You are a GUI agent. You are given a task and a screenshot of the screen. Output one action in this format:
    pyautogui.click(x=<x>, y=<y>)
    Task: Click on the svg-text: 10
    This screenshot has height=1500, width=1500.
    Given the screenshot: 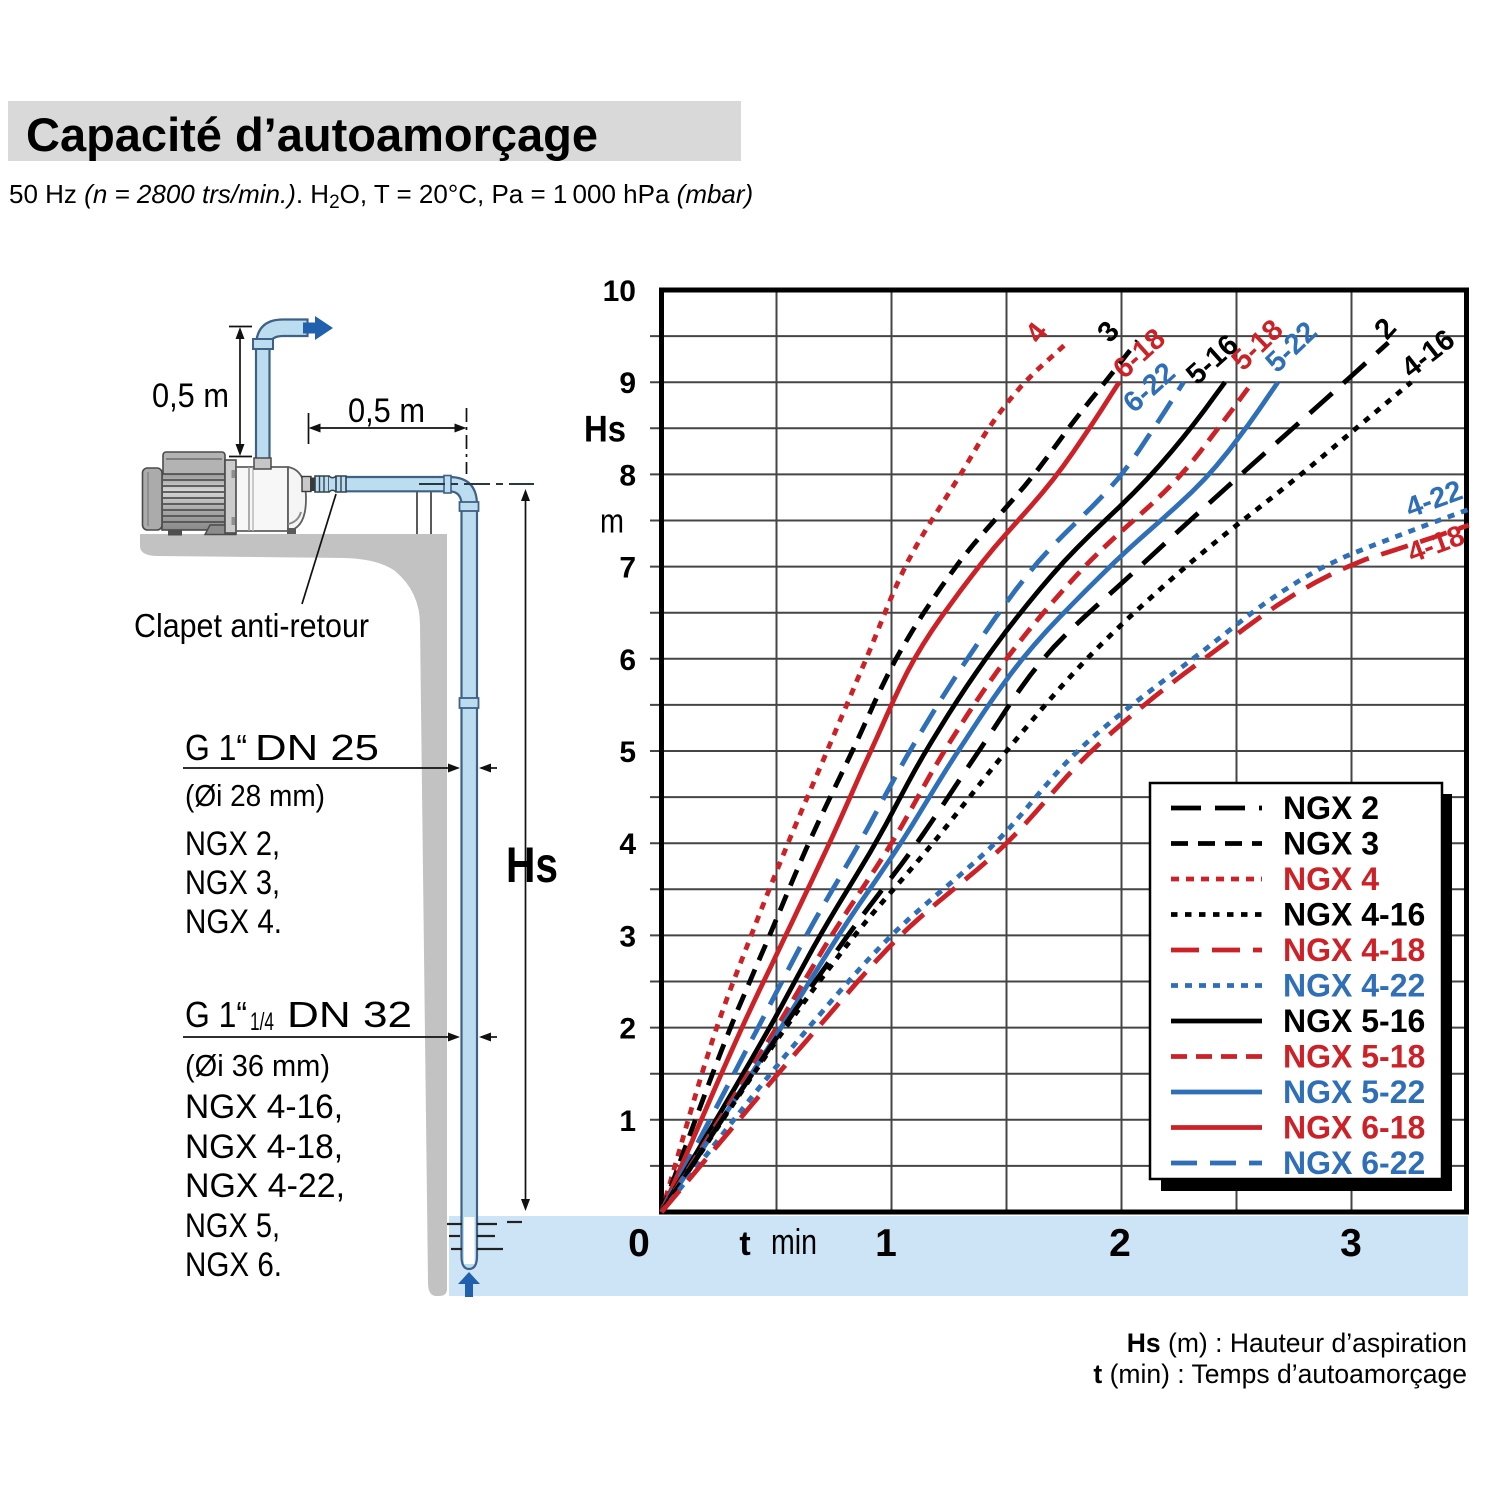 What is the action you would take?
    pyautogui.click(x=619, y=291)
    